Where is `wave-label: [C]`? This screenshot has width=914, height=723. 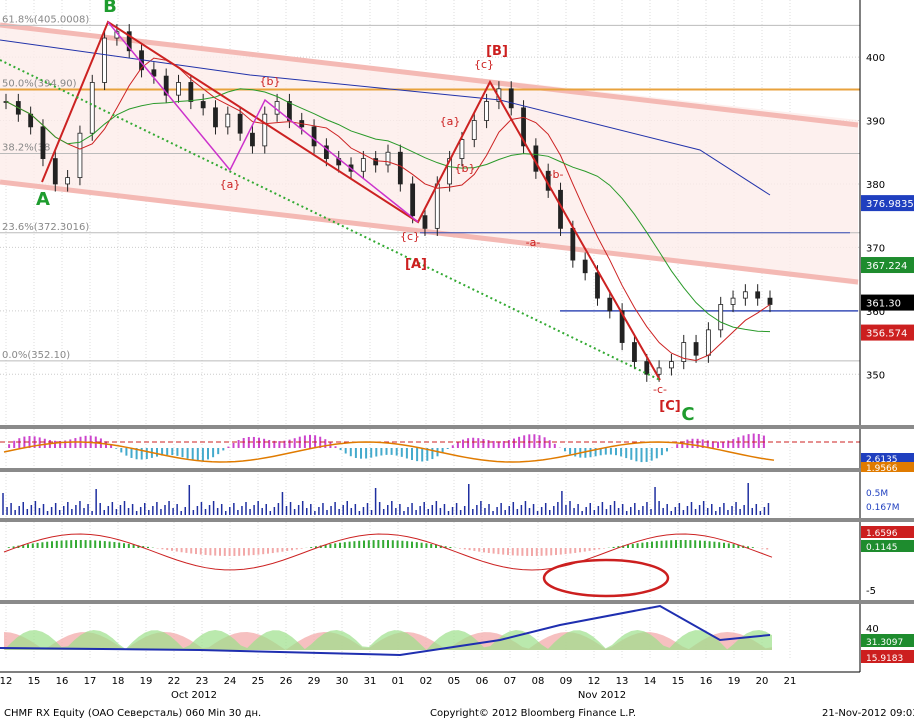
wave-label: [C] is located at coordinates (669, 406).